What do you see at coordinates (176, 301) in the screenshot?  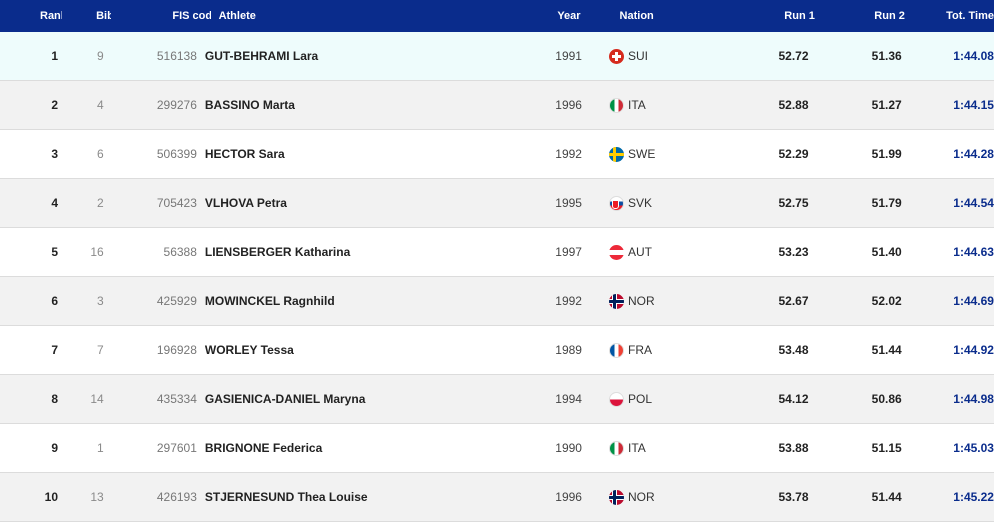 I see `fis-code-cell: 425929` at bounding box center [176, 301].